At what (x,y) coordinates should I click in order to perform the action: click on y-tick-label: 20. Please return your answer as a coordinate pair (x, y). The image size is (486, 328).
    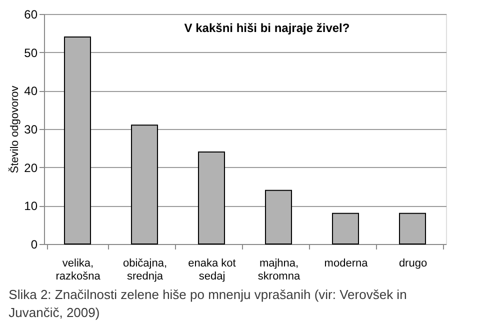
    Looking at the image, I should click on (31, 167).